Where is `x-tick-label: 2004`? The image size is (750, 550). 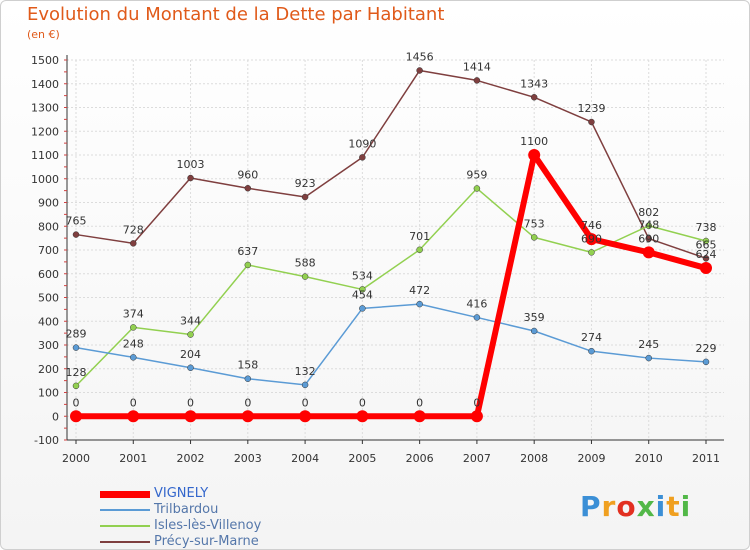 x-tick-label: 2004 is located at coordinates (305, 458).